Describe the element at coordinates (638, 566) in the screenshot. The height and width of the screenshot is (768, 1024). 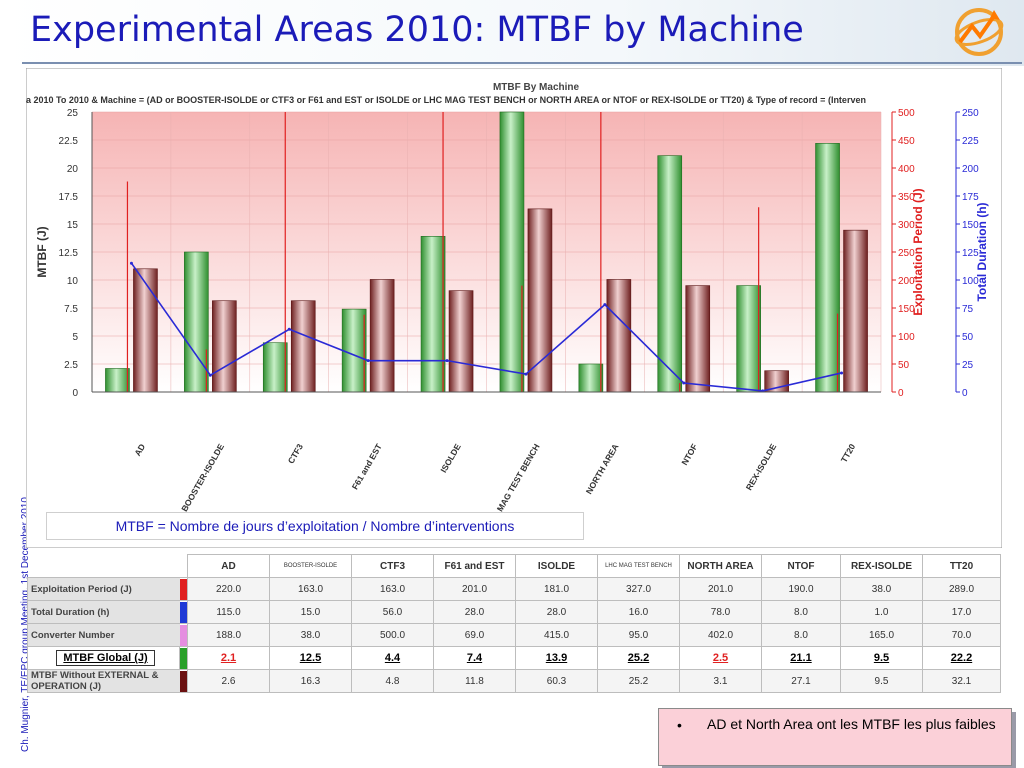
I see `table-col-header: LHC MAG TEST BENCH` at that location.